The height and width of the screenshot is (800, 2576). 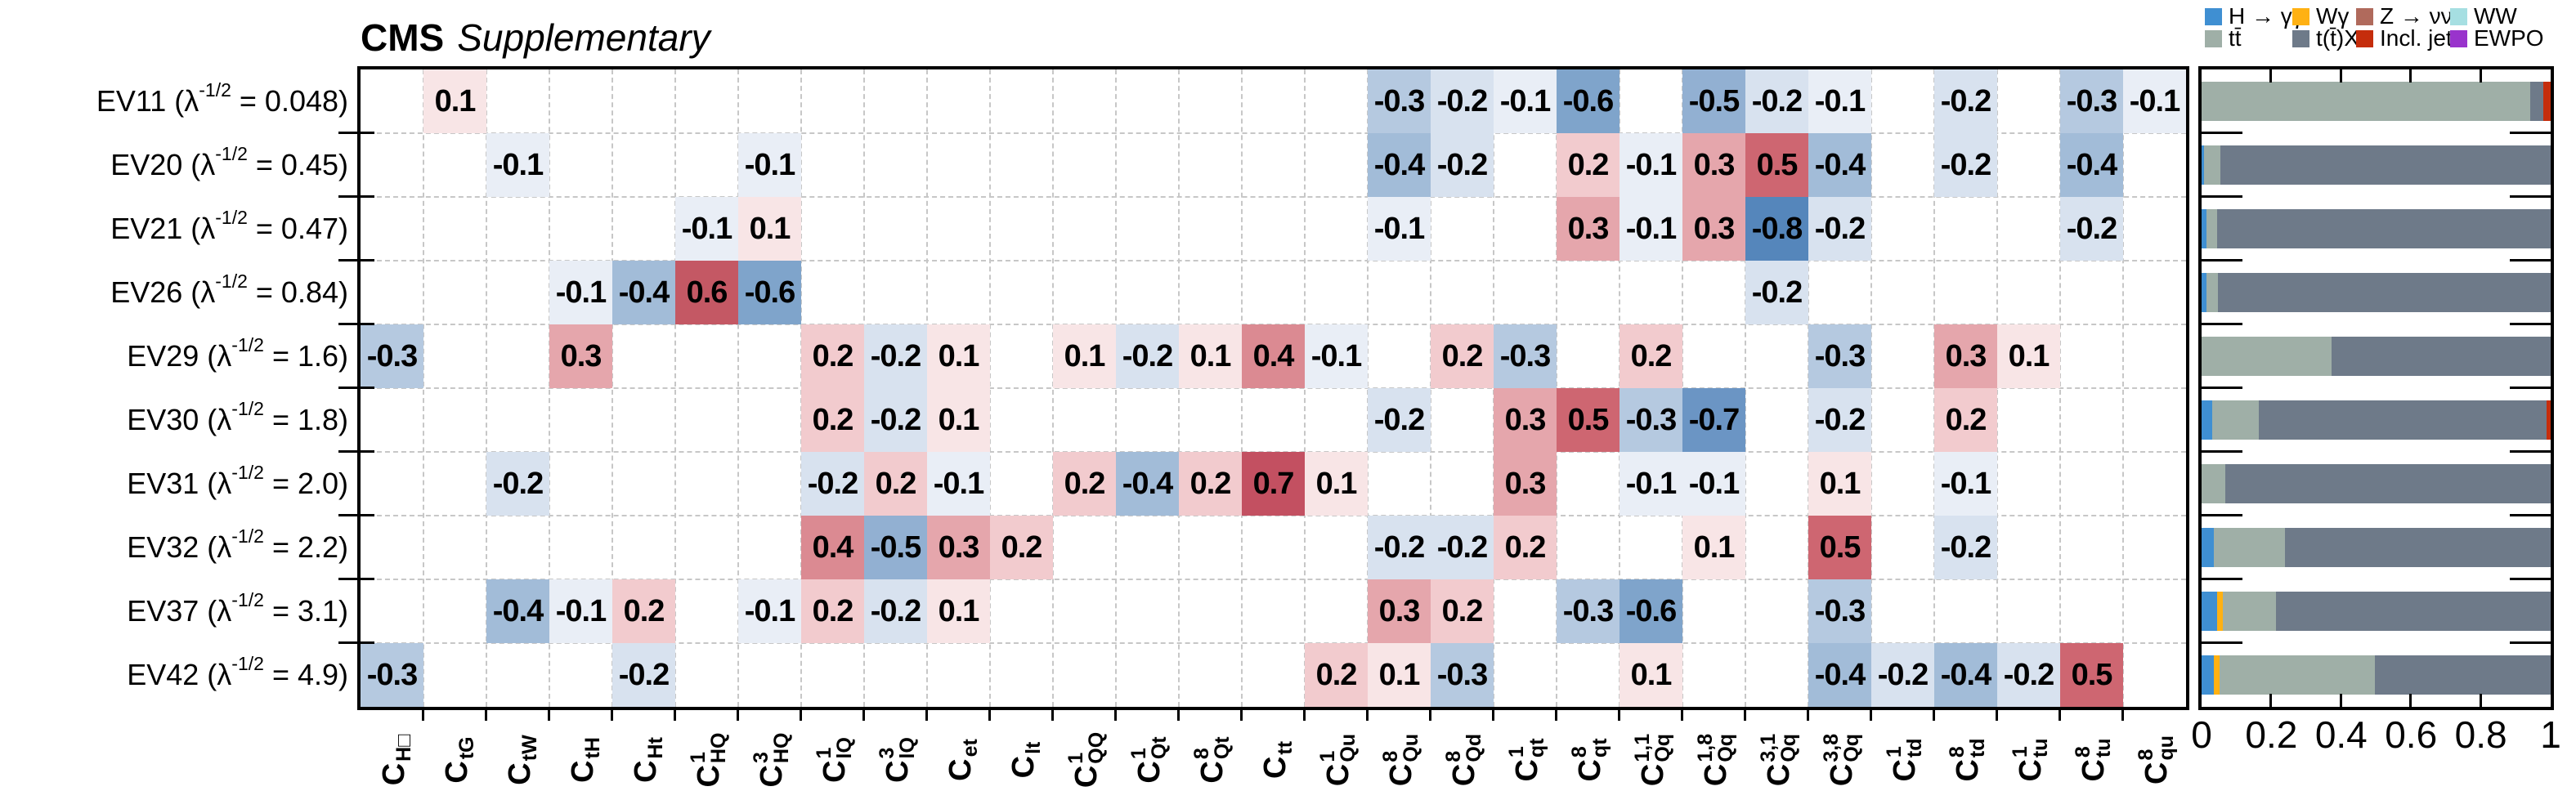 What do you see at coordinates (238, 608) in the screenshot?
I see `row-label-EV37: EV37 (λ -1/2 = 3.1)` at bounding box center [238, 608].